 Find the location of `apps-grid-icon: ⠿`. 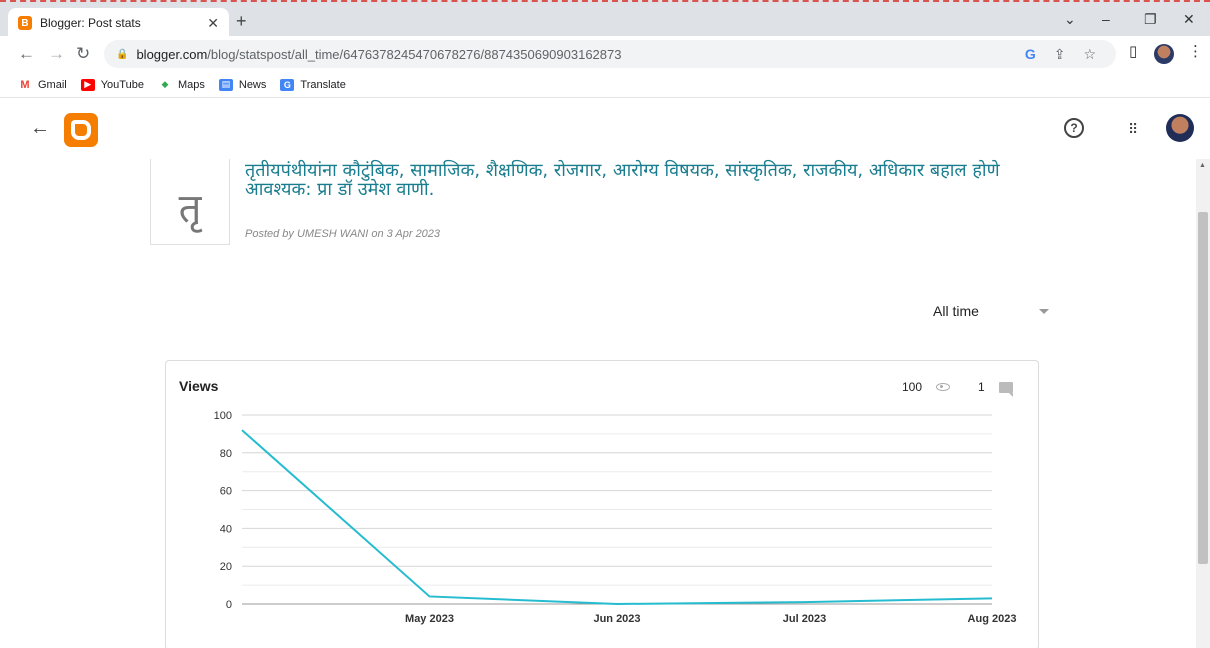

apps-grid-icon: ⠿ is located at coordinates (1133, 129).